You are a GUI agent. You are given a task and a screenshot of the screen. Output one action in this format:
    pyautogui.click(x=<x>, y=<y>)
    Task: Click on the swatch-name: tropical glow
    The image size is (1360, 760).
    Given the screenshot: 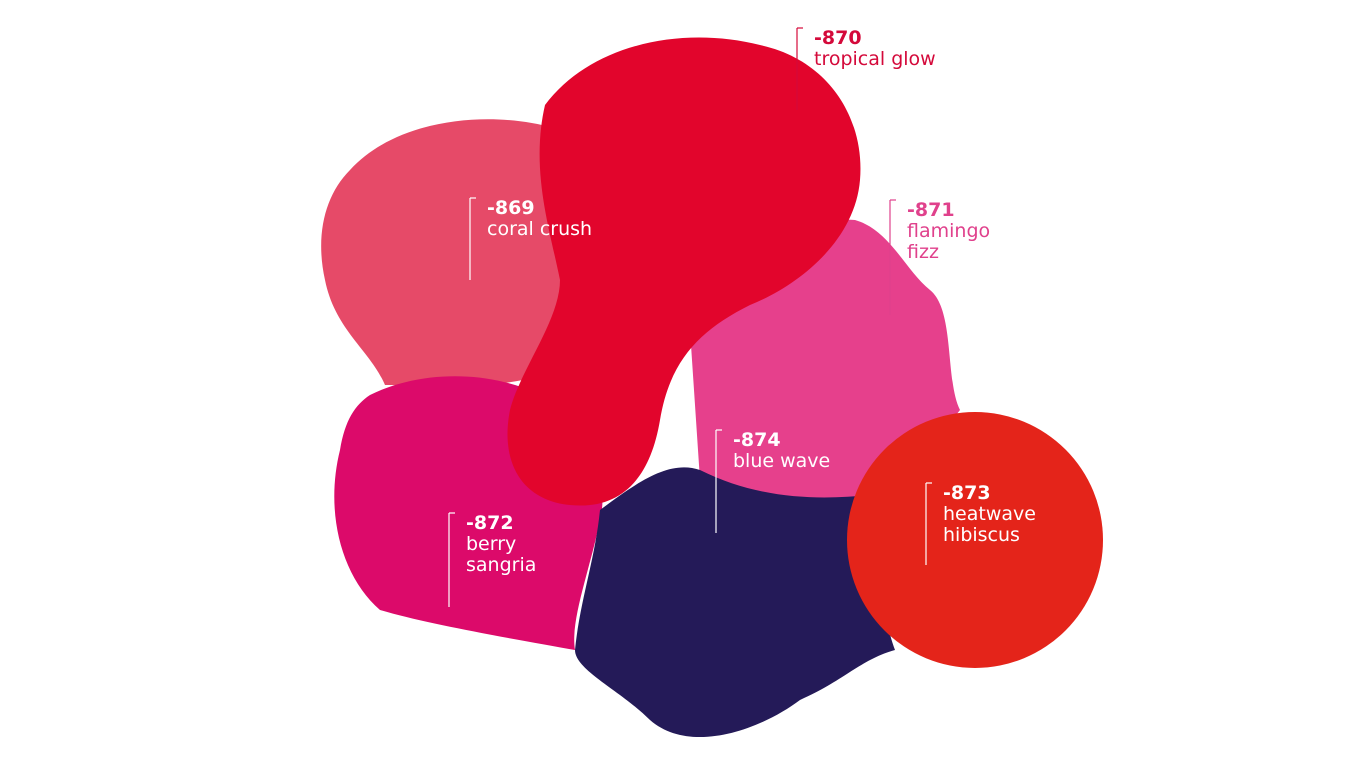 What is the action you would take?
    pyautogui.click(x=875, y=59)
    